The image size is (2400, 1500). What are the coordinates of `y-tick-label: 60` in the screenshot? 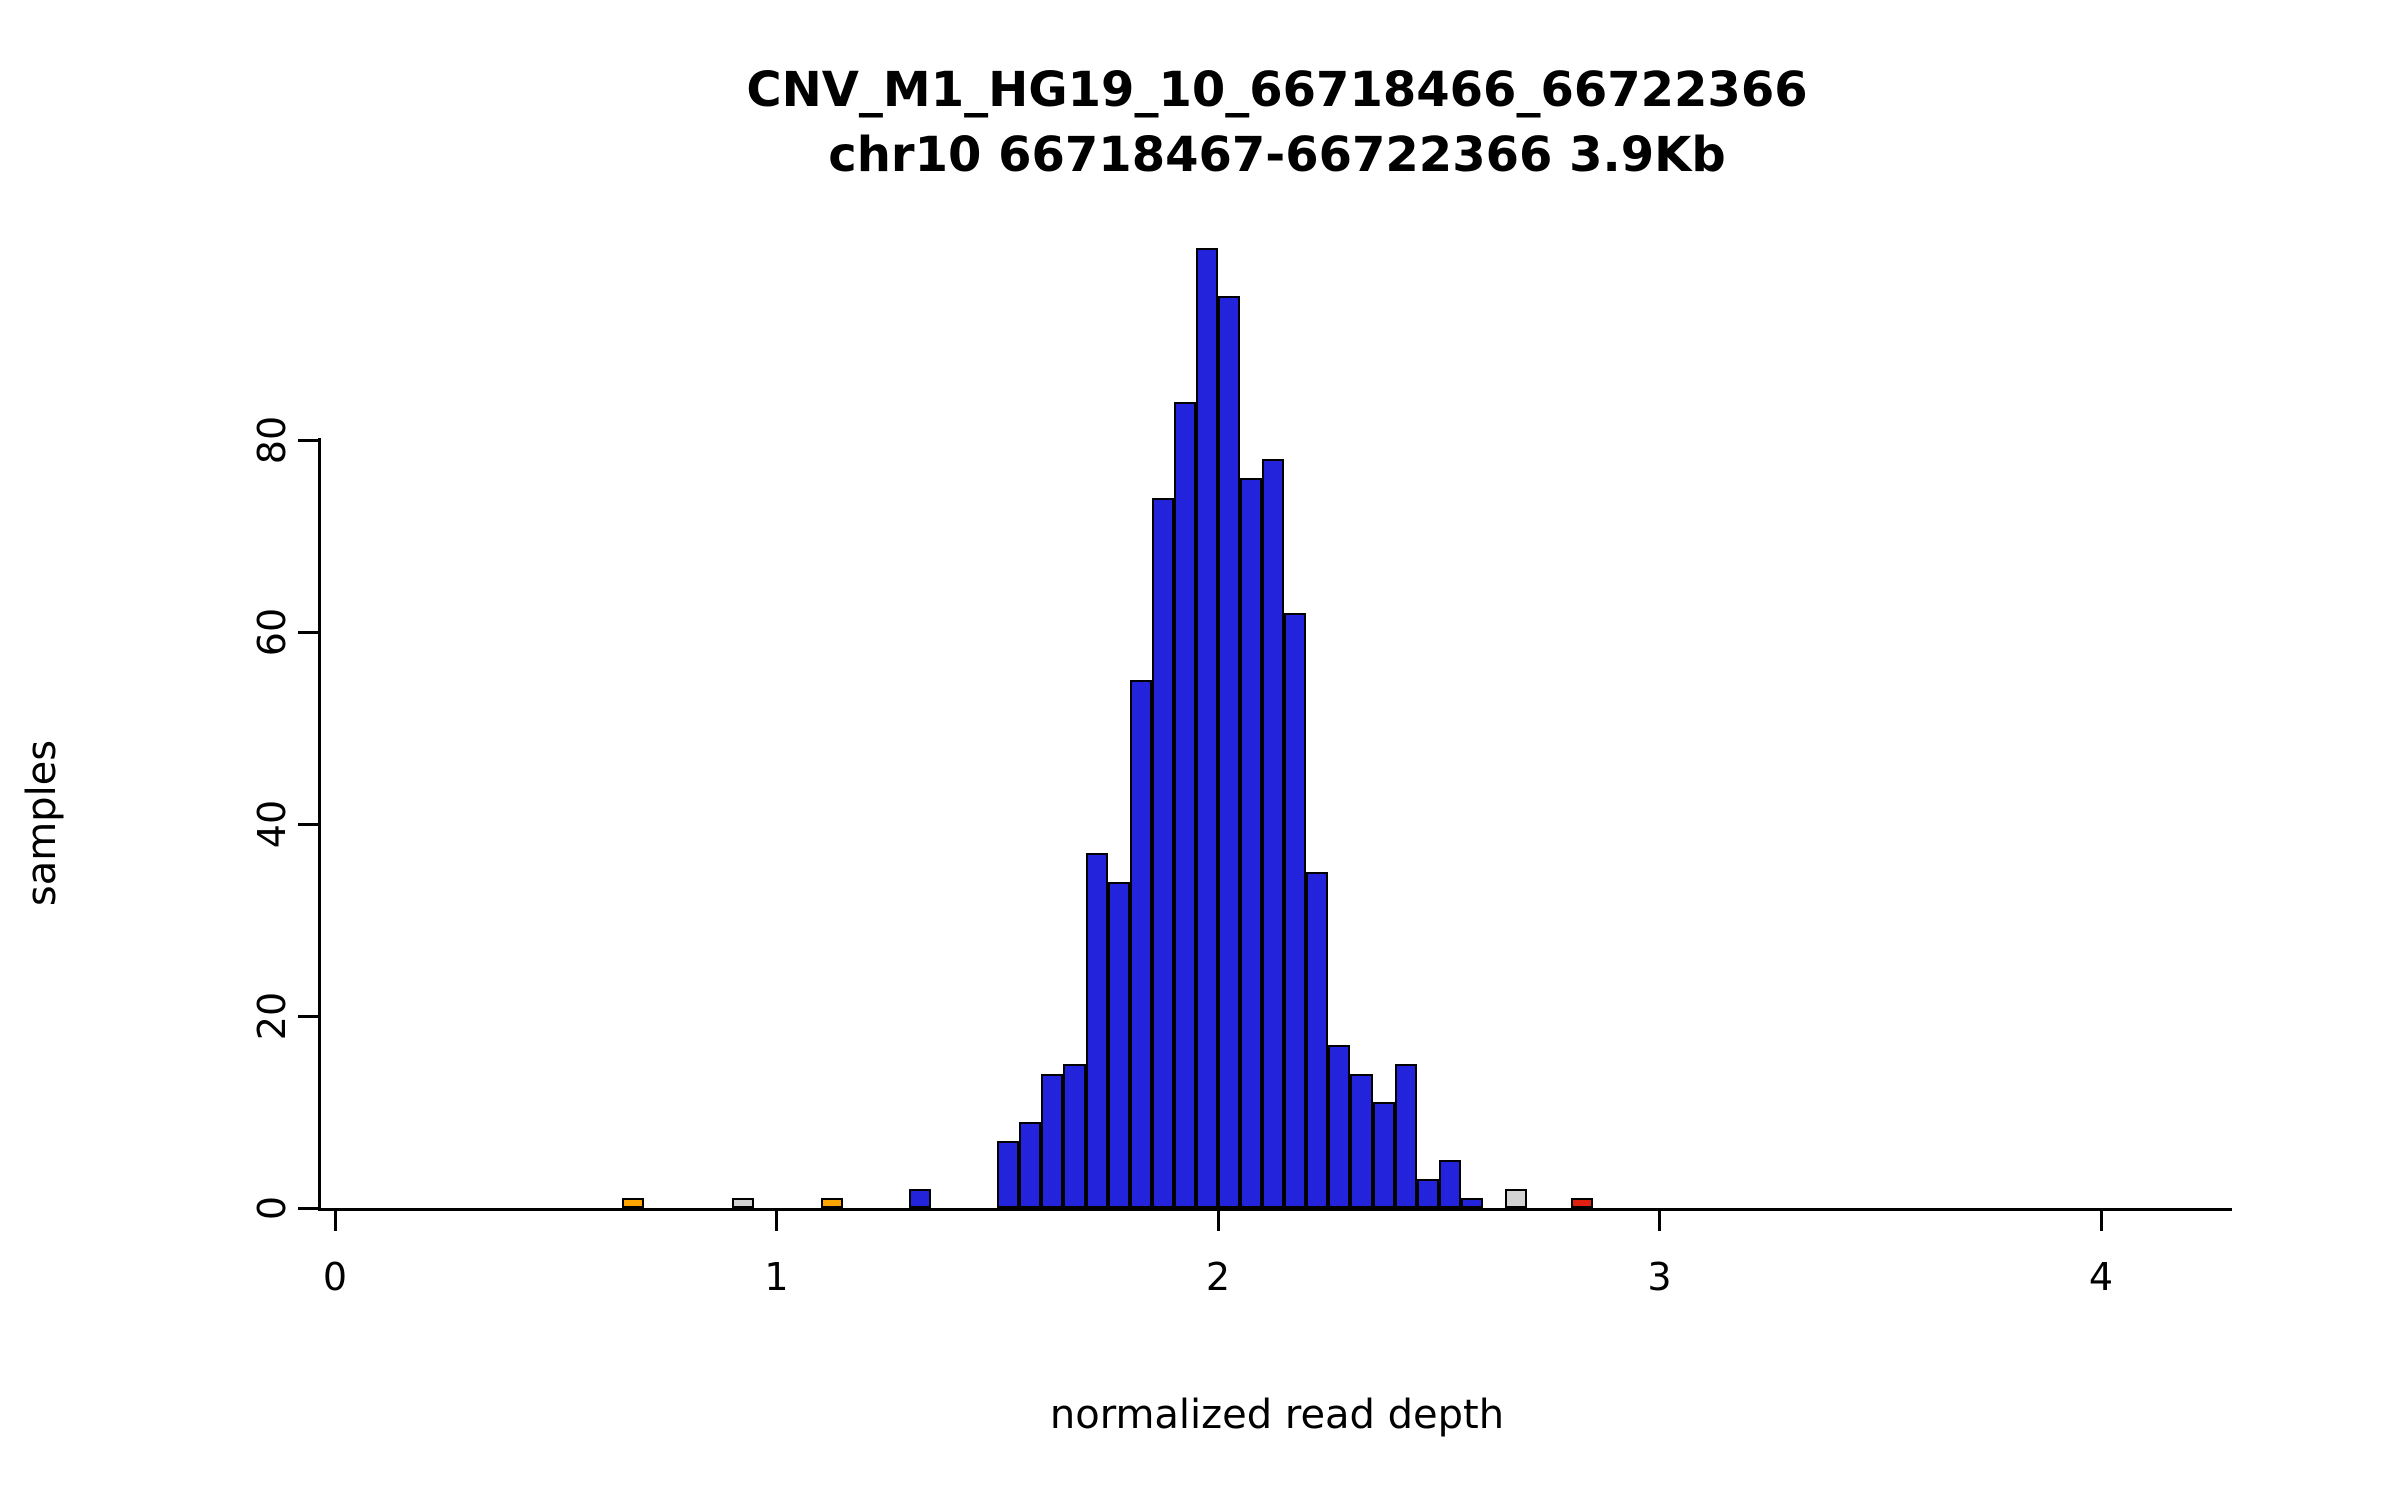 It's located at (272, 632).